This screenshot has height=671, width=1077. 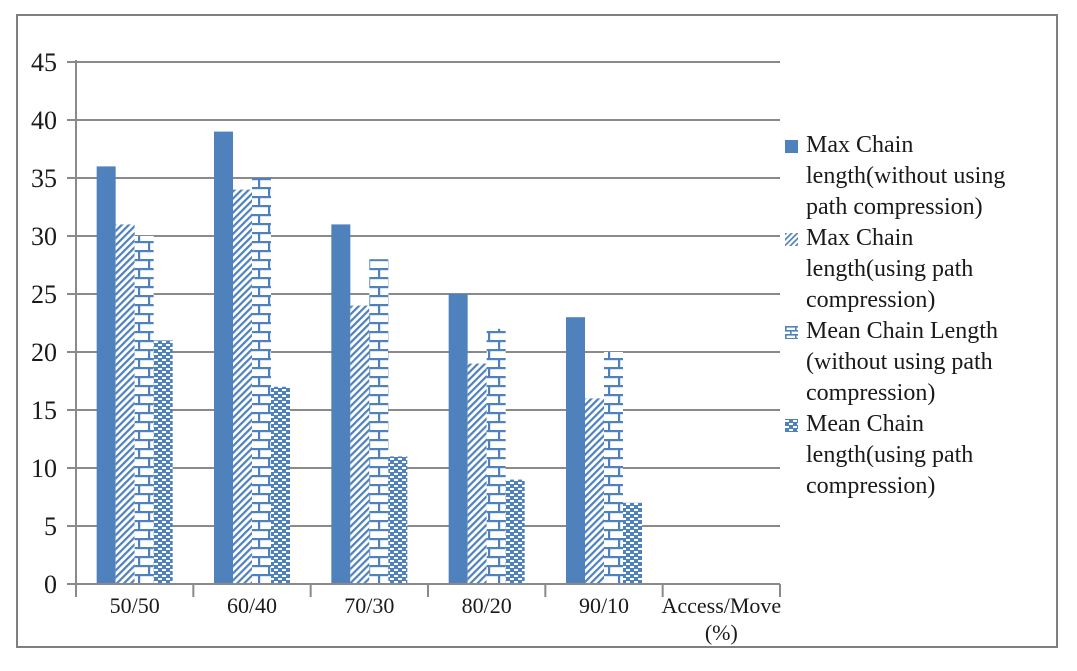 What do you see at coordinates (44, 468) in the screenshot?
I see `y-tick-label: 10` at bounding box center [44, 468].